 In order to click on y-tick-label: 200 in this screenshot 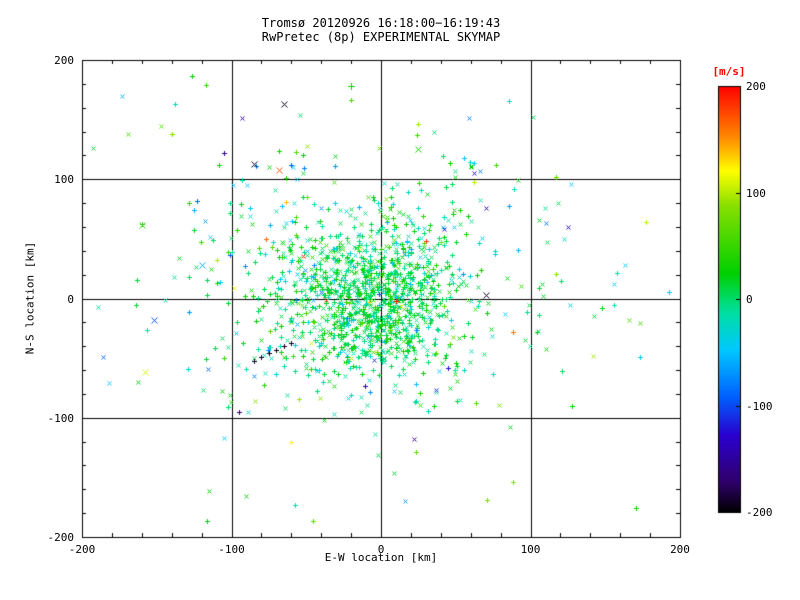, I will do `click(64, 60)`.